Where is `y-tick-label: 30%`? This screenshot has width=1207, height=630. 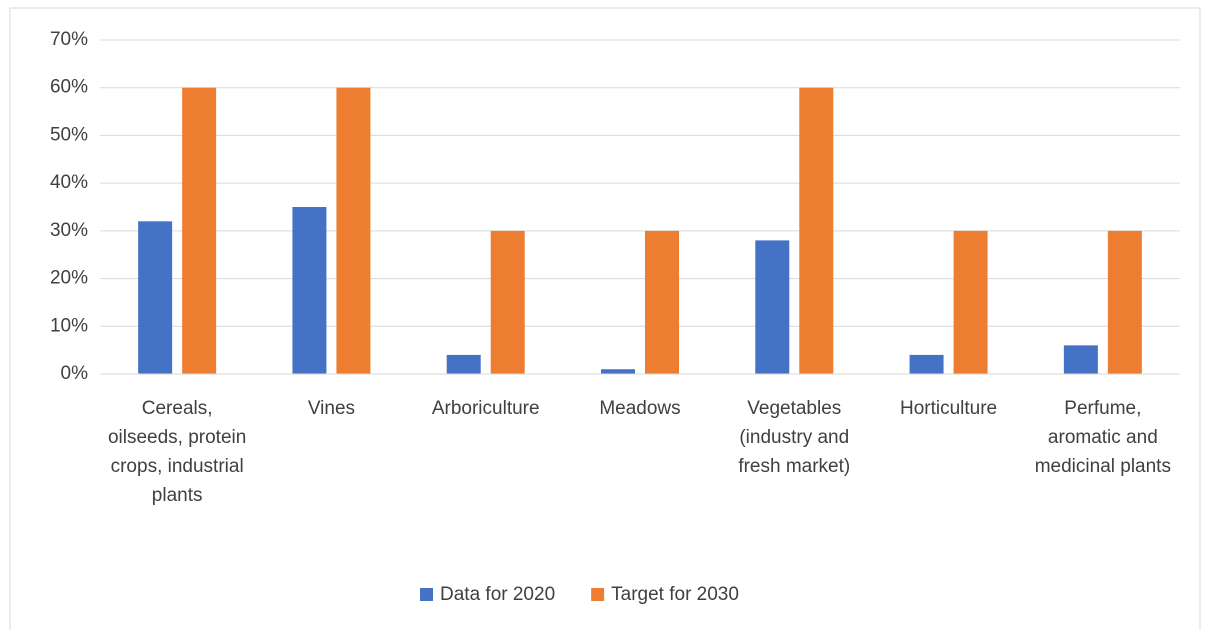
y-tick-label: 30% is located at coordinates (69, 230).